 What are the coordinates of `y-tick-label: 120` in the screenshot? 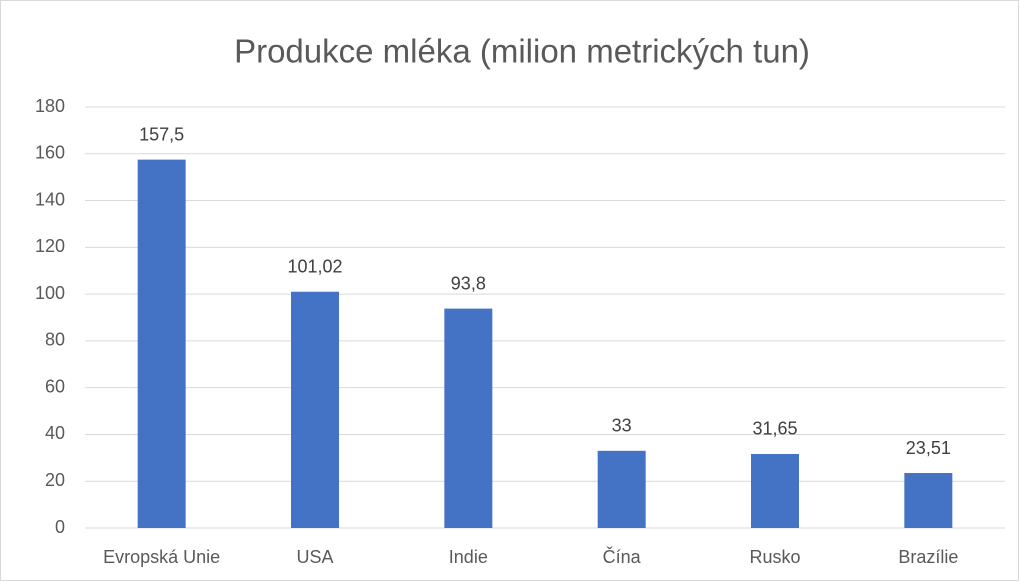 It's located at (50, 246).